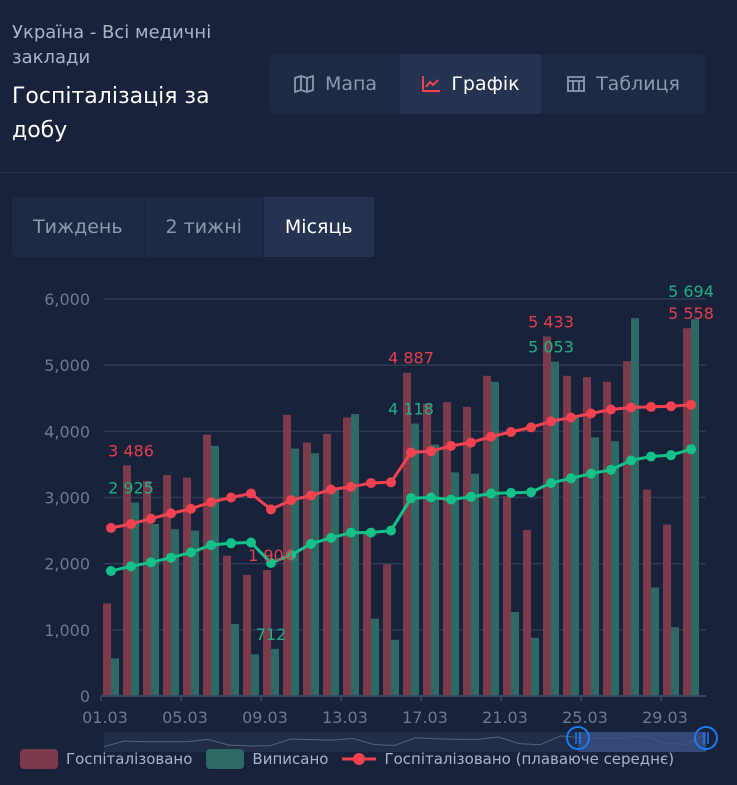 The width and height of the screenshot is (737, 785). I want to click on x-tick-label: 21.03, so click(505, 717).